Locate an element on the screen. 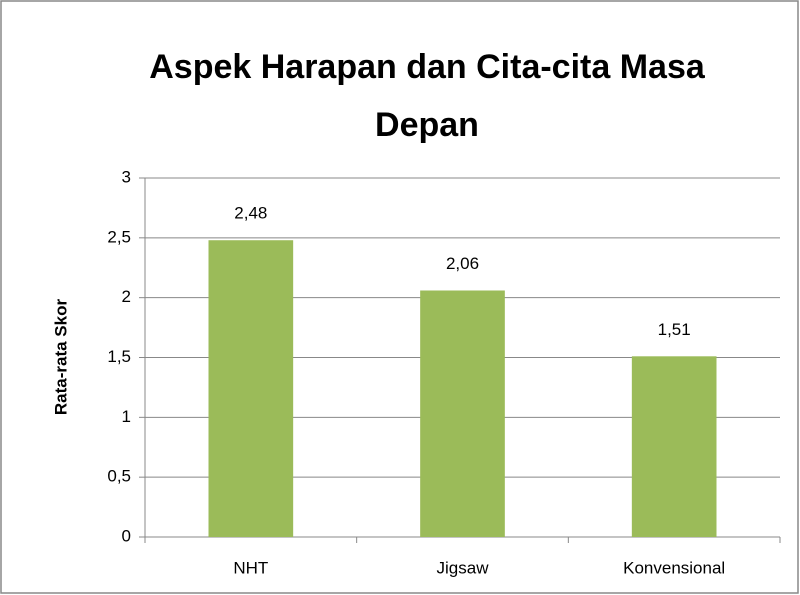 This screenshot has width=800, height=595. x-tick-label: NHT is located at coordinates (250, 567).